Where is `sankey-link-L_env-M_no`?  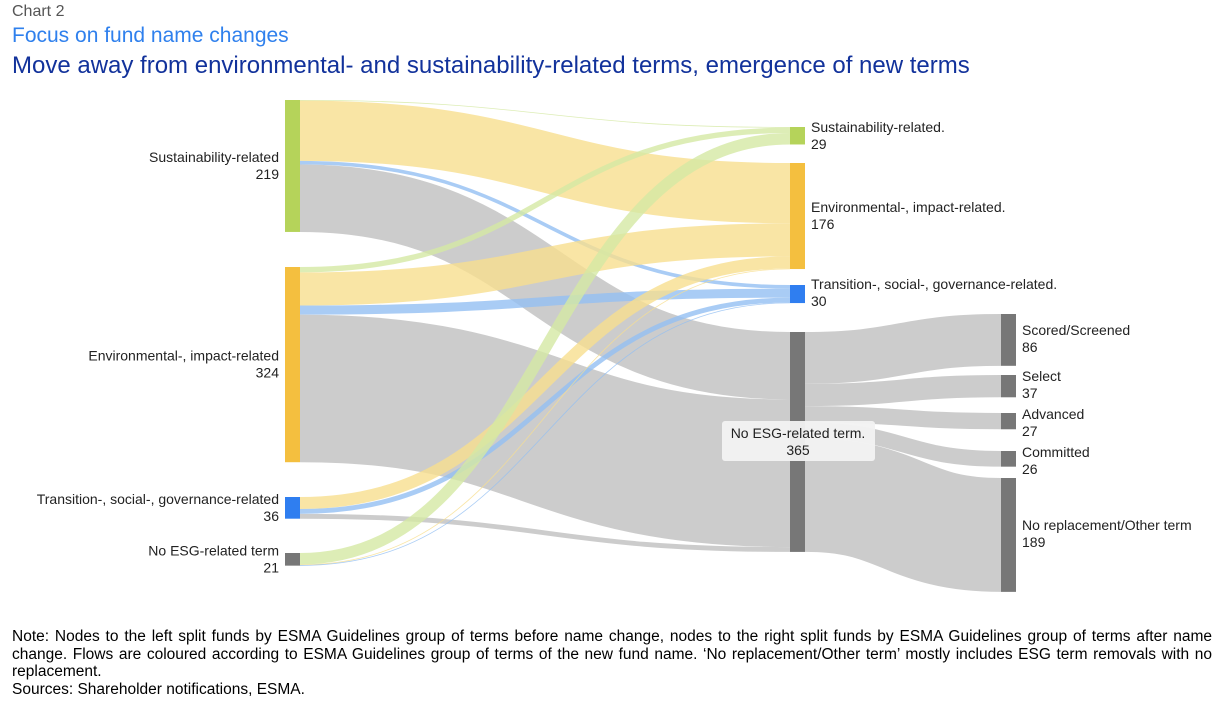
sankey-link-L_env-M_no is located at coordinates (545, 431).